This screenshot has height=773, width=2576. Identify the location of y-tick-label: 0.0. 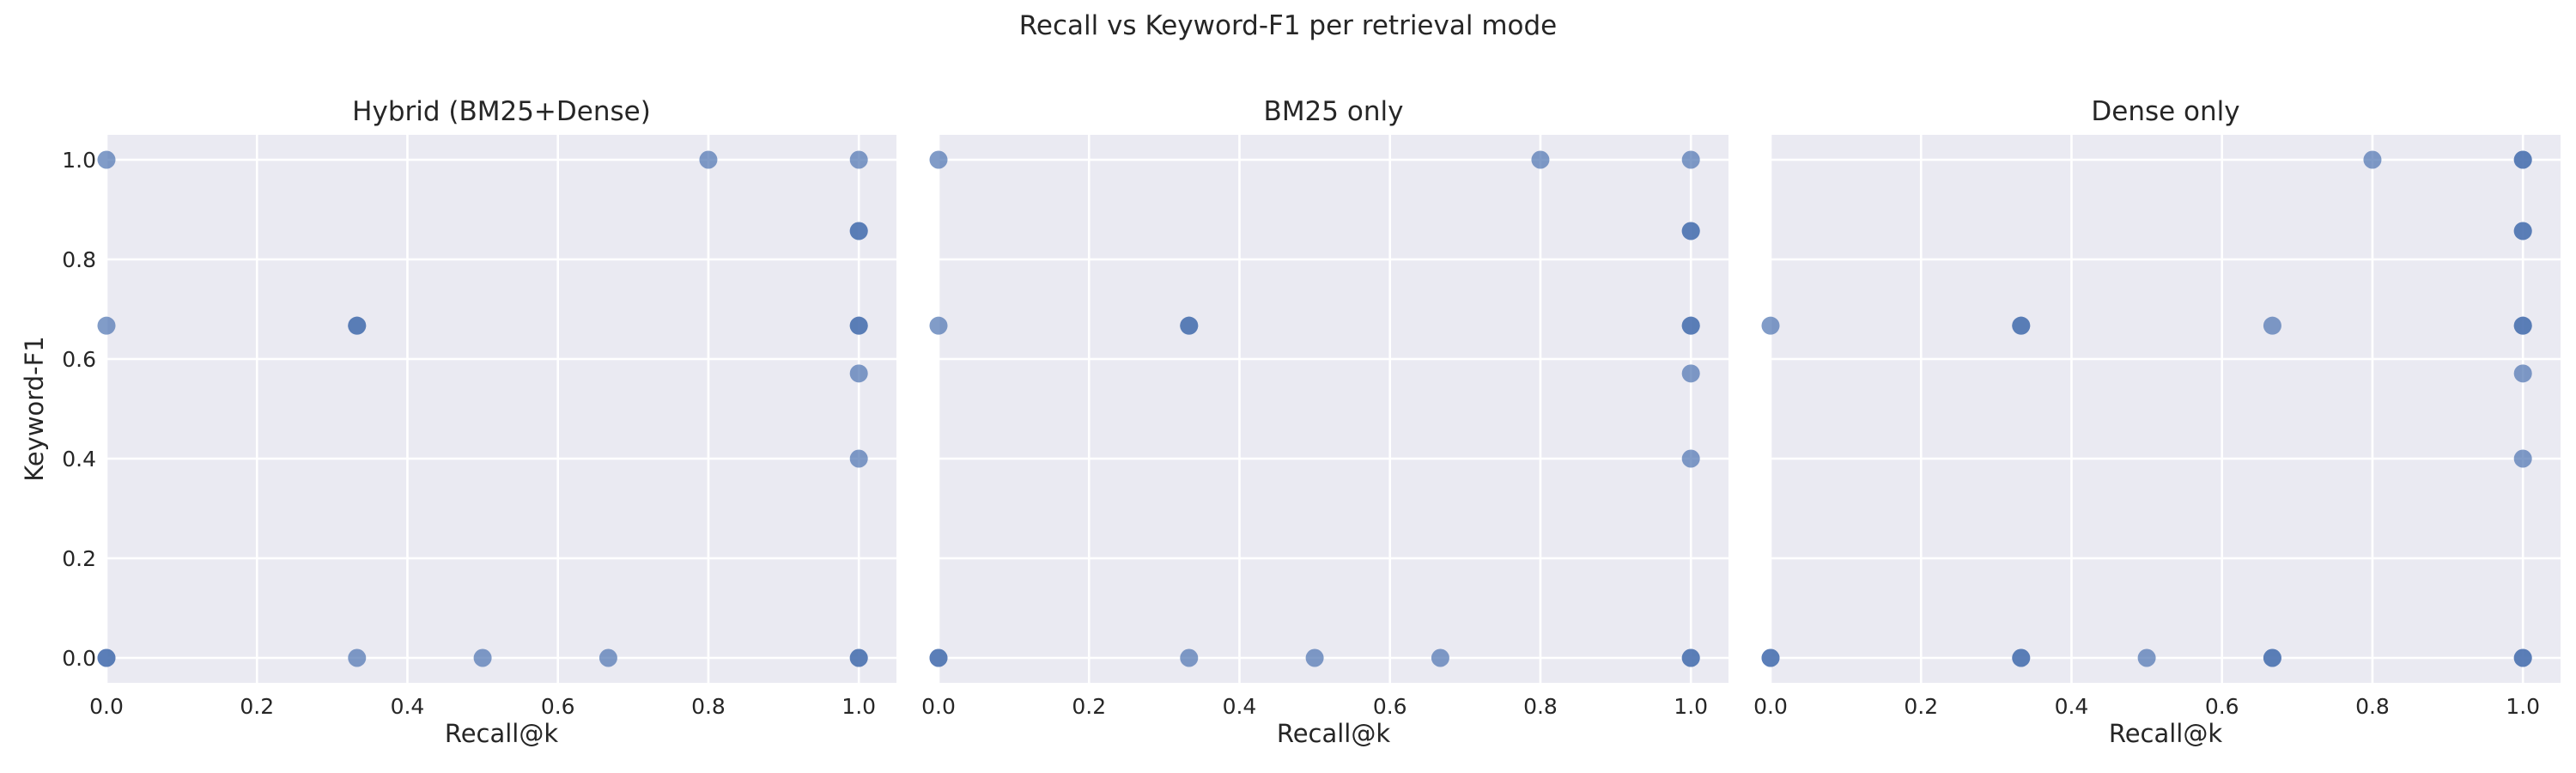
(79, 658).